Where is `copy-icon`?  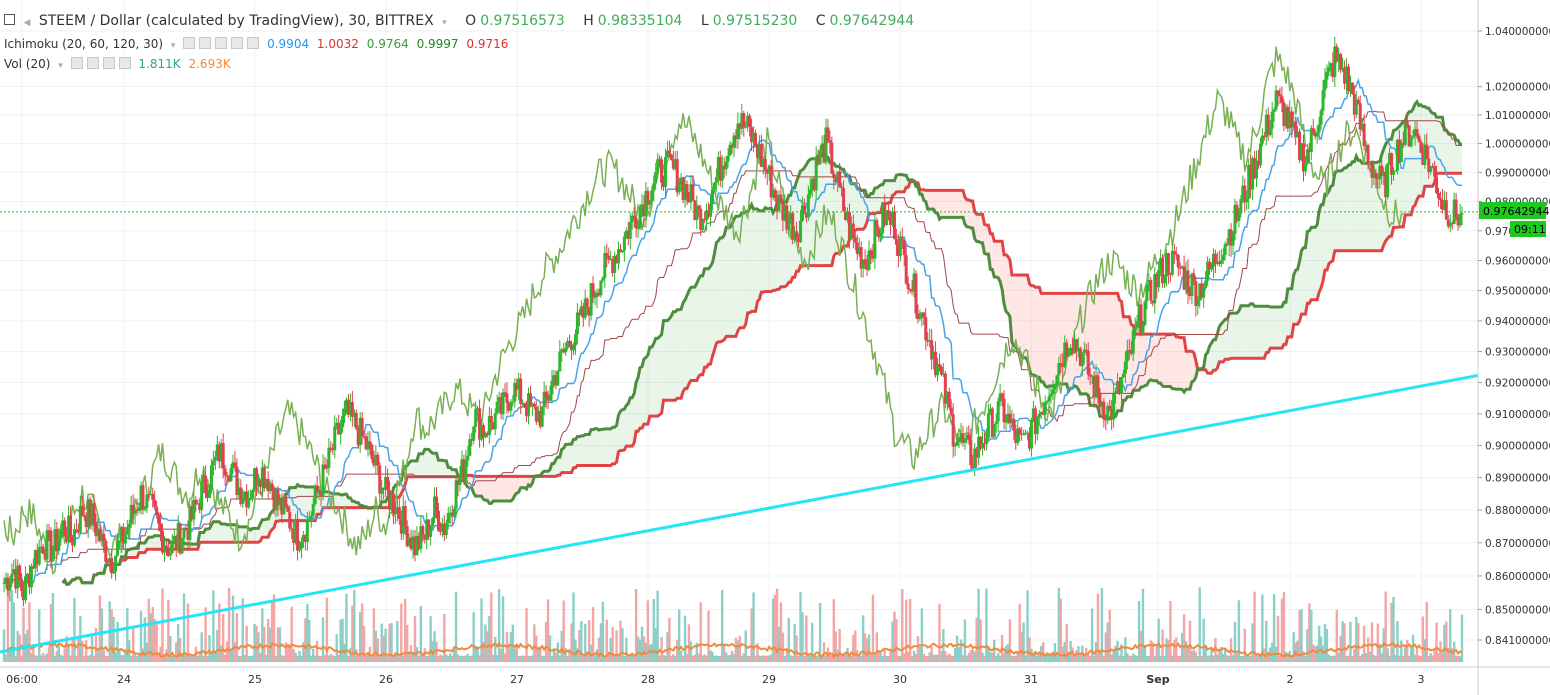 copy-icon is located at coordinates (221, 43).